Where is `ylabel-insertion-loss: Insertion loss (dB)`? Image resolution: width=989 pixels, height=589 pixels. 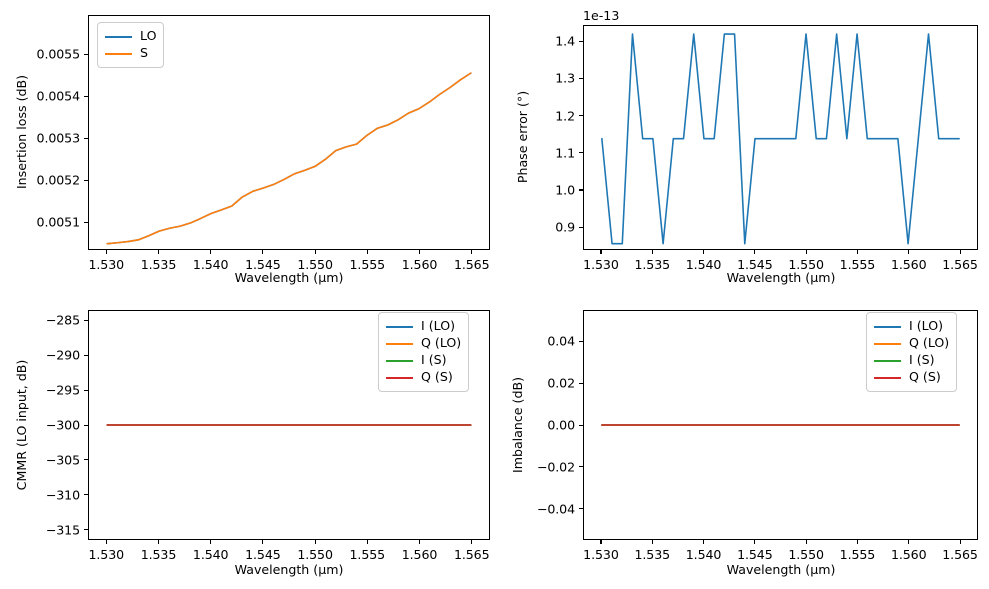
ylabel-insertion-loss: Insertion loss (dB) is located at coordinates (21, 132).